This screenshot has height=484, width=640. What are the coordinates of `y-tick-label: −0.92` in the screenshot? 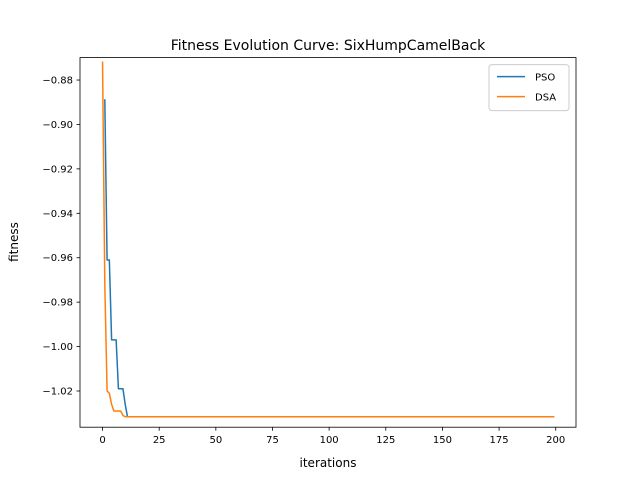 It's located at (57, 169).